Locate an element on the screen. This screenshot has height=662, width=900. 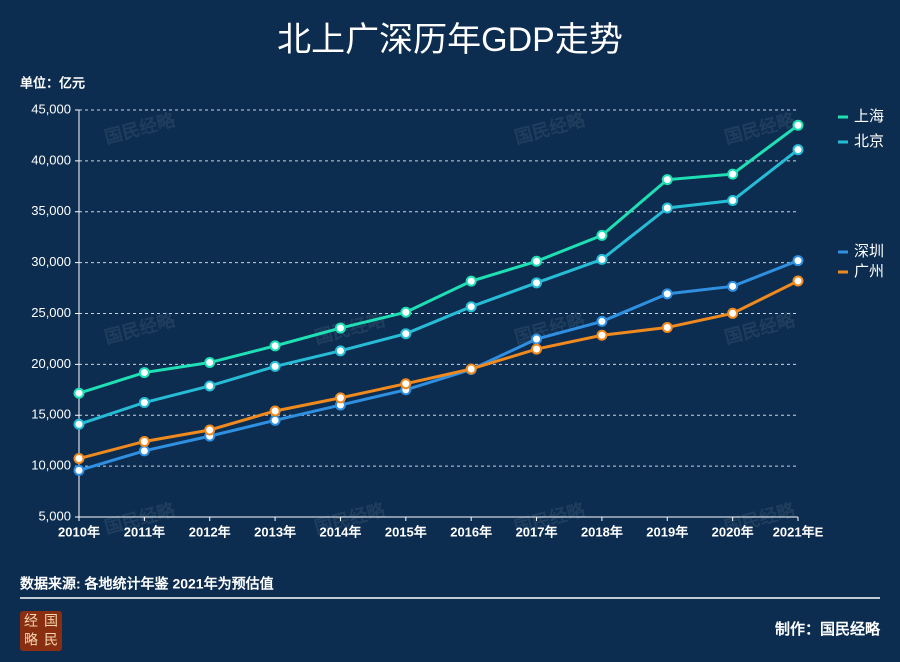
x-tick-label: 2013年 is located at coordinates (275, 531).